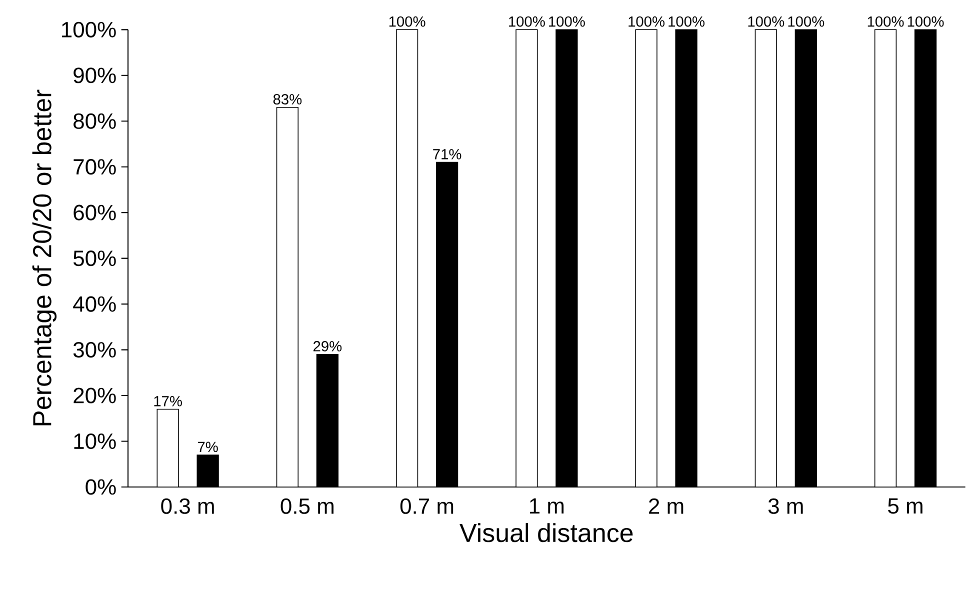  Describe the element at coordinates (94, 258) in the screenshot. I see `y-tick-label: 50%` at that location.